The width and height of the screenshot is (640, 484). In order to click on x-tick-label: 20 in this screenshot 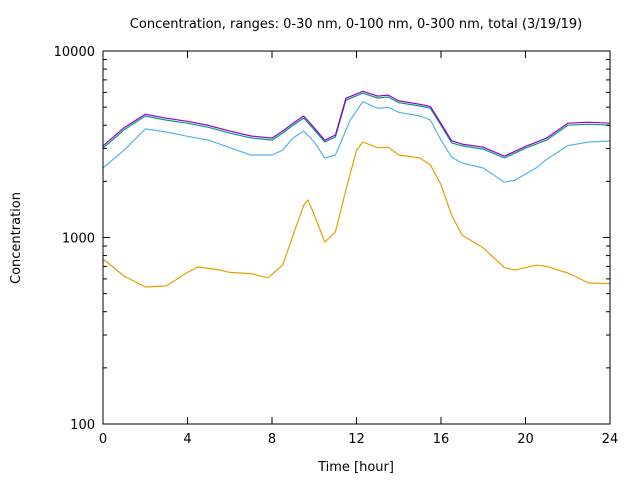, I will do `click(525, 439)`.